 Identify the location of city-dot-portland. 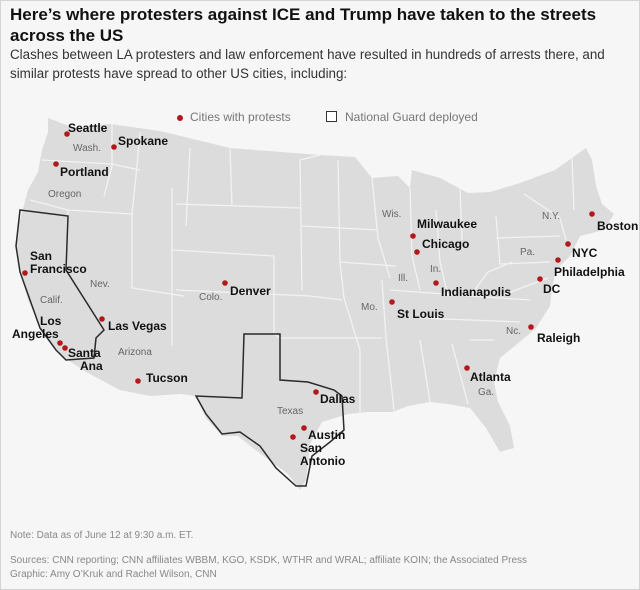
(56, 164).